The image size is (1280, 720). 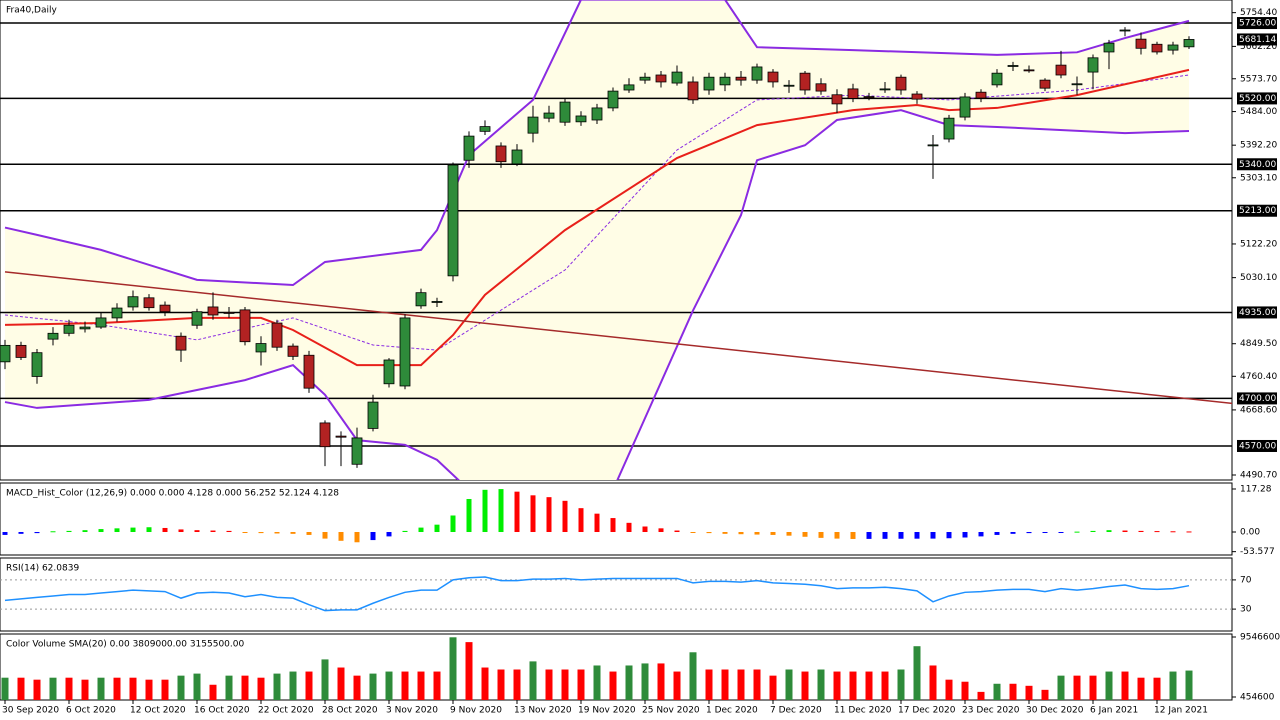 I want to click on x-tick-label: 23 Dec 2020, so click(x=991, y=711).